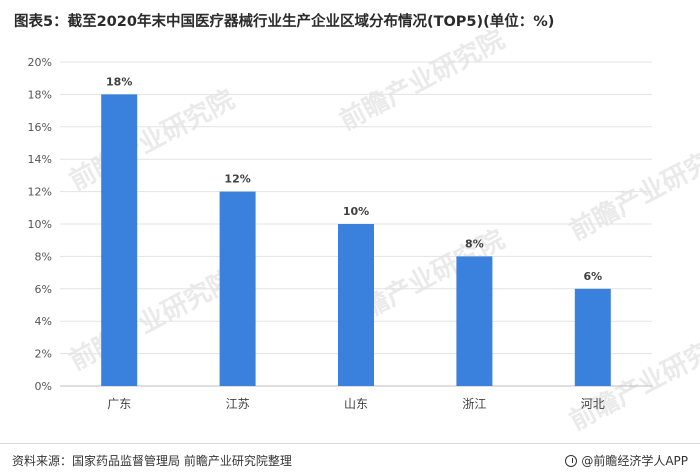 The width and height of the screenshot is (700, 476). What do you see at coordinates (40, 62) in the screenshot?
I see `y-tick-label: 20%` at bounding box center [40, 62].